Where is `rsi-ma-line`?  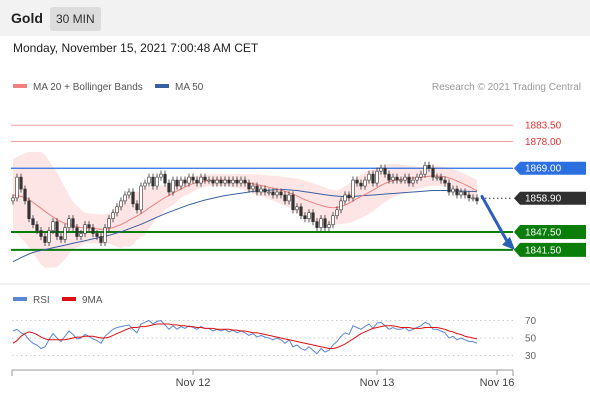
rsi-ma-line is located at coordinates (245, 336).